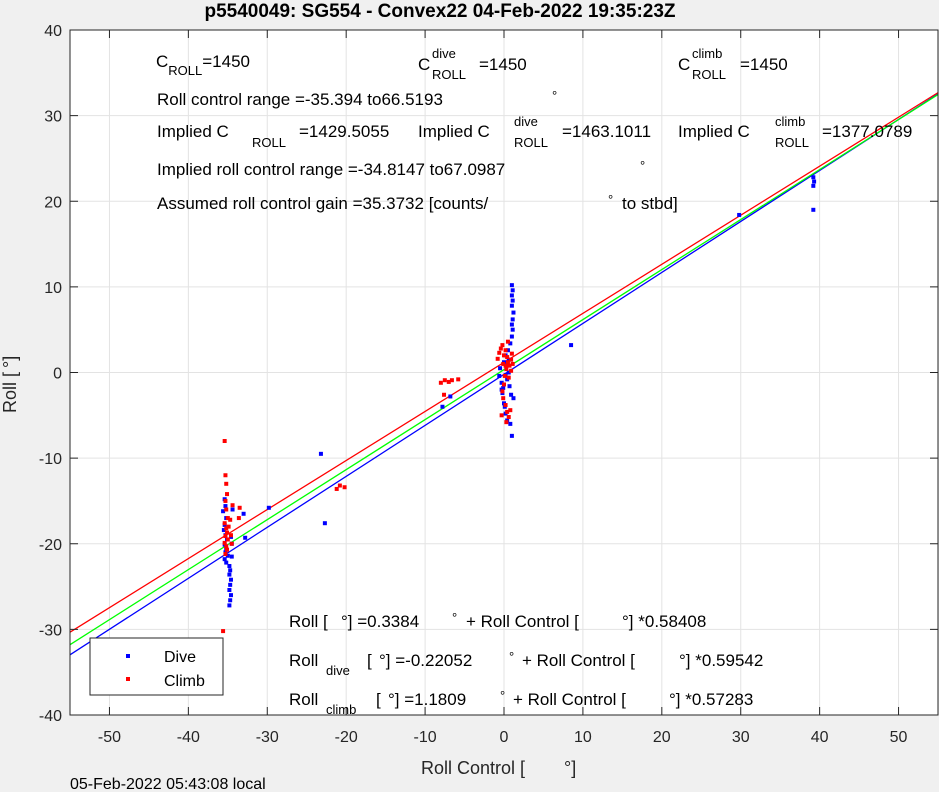 This screenshot has width=939, height=792. Describe the element at coordinates (341, 709) in the screenshot. I see `eq-climb-sub: climb` at that location.